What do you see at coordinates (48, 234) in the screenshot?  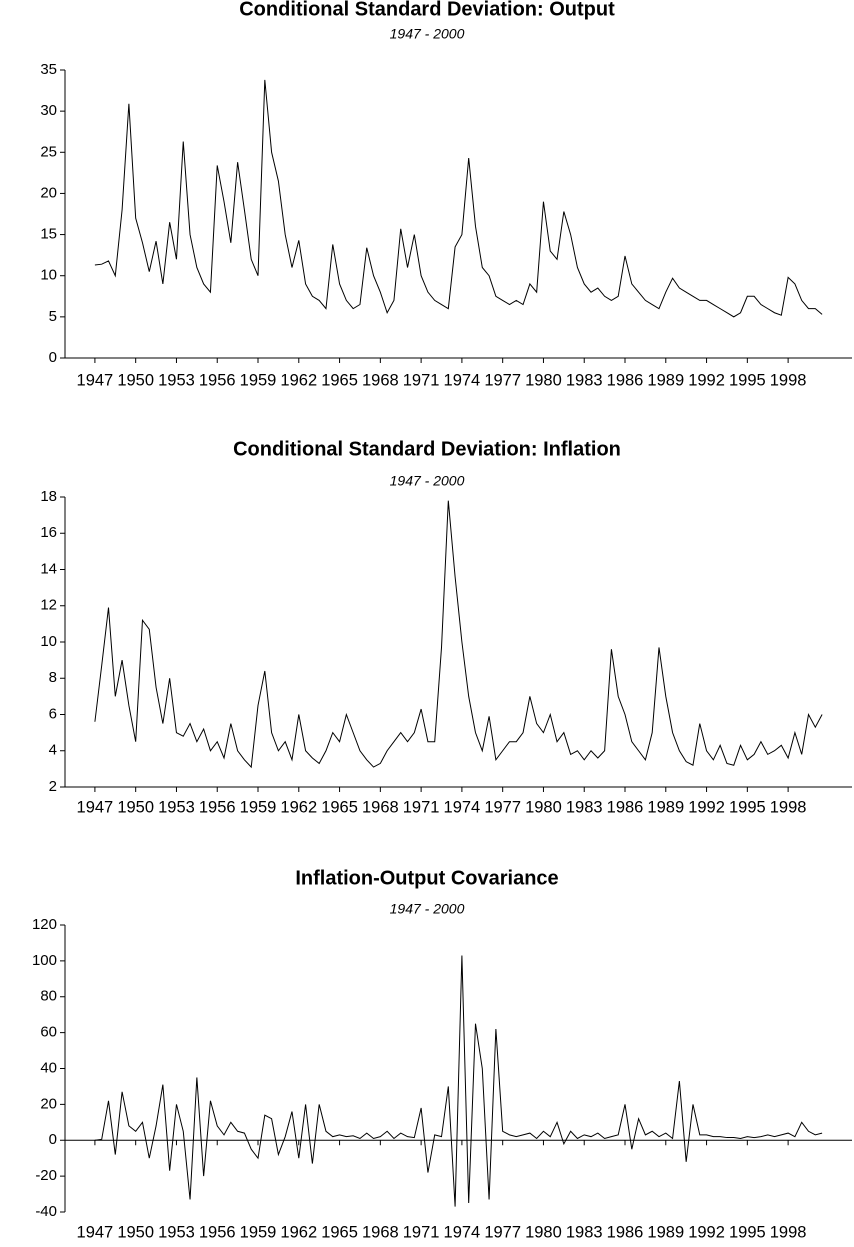 I see `y-tick-label: 15` at bounding box center [48, 234].